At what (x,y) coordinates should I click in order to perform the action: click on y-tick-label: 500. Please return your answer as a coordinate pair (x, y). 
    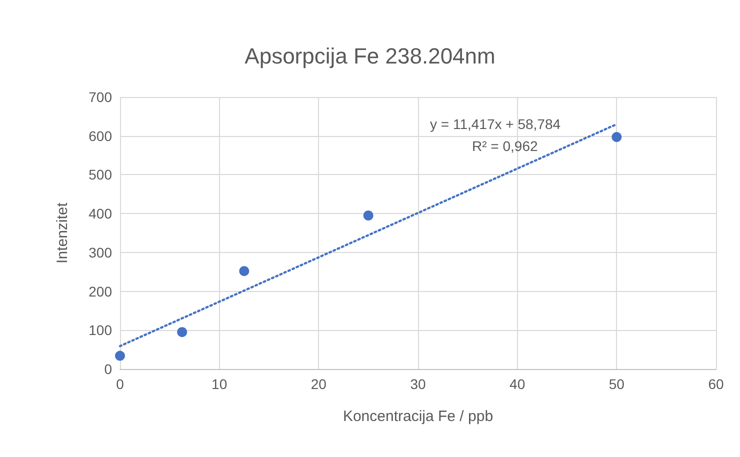
    Looking at the image, I should click on (100, 174).